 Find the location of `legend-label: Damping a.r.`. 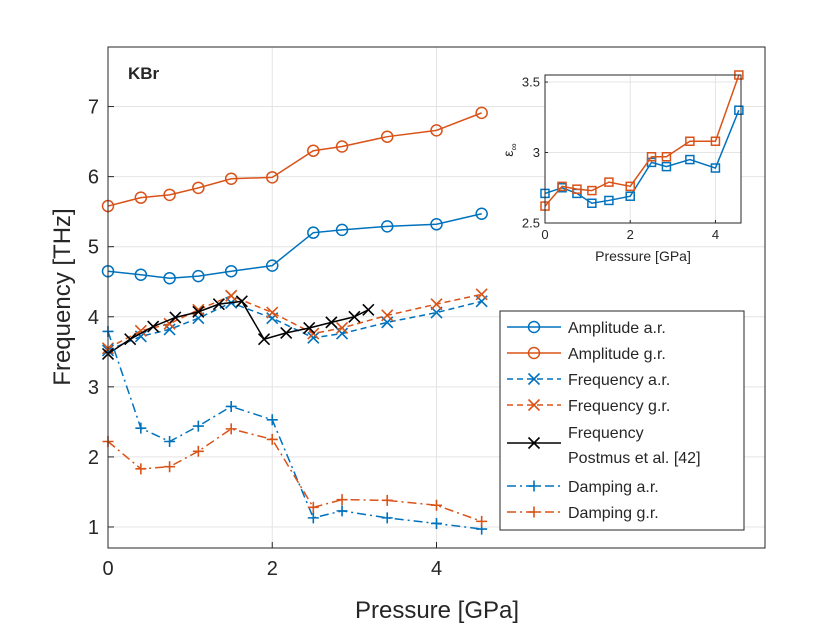

legend-label: Damping a.r. is located at coordinates (613, 487).